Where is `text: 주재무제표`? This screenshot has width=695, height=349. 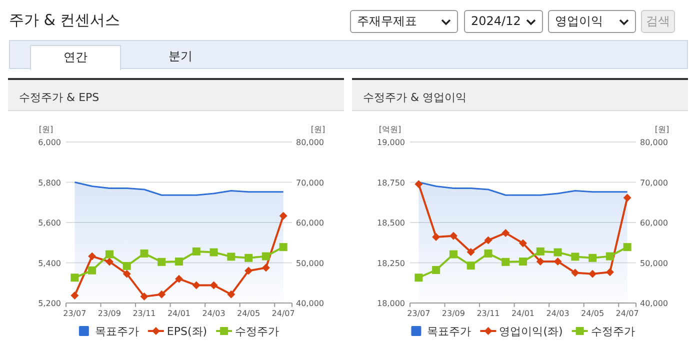
text: 주재무제표 is located at coordinates (404, 21).